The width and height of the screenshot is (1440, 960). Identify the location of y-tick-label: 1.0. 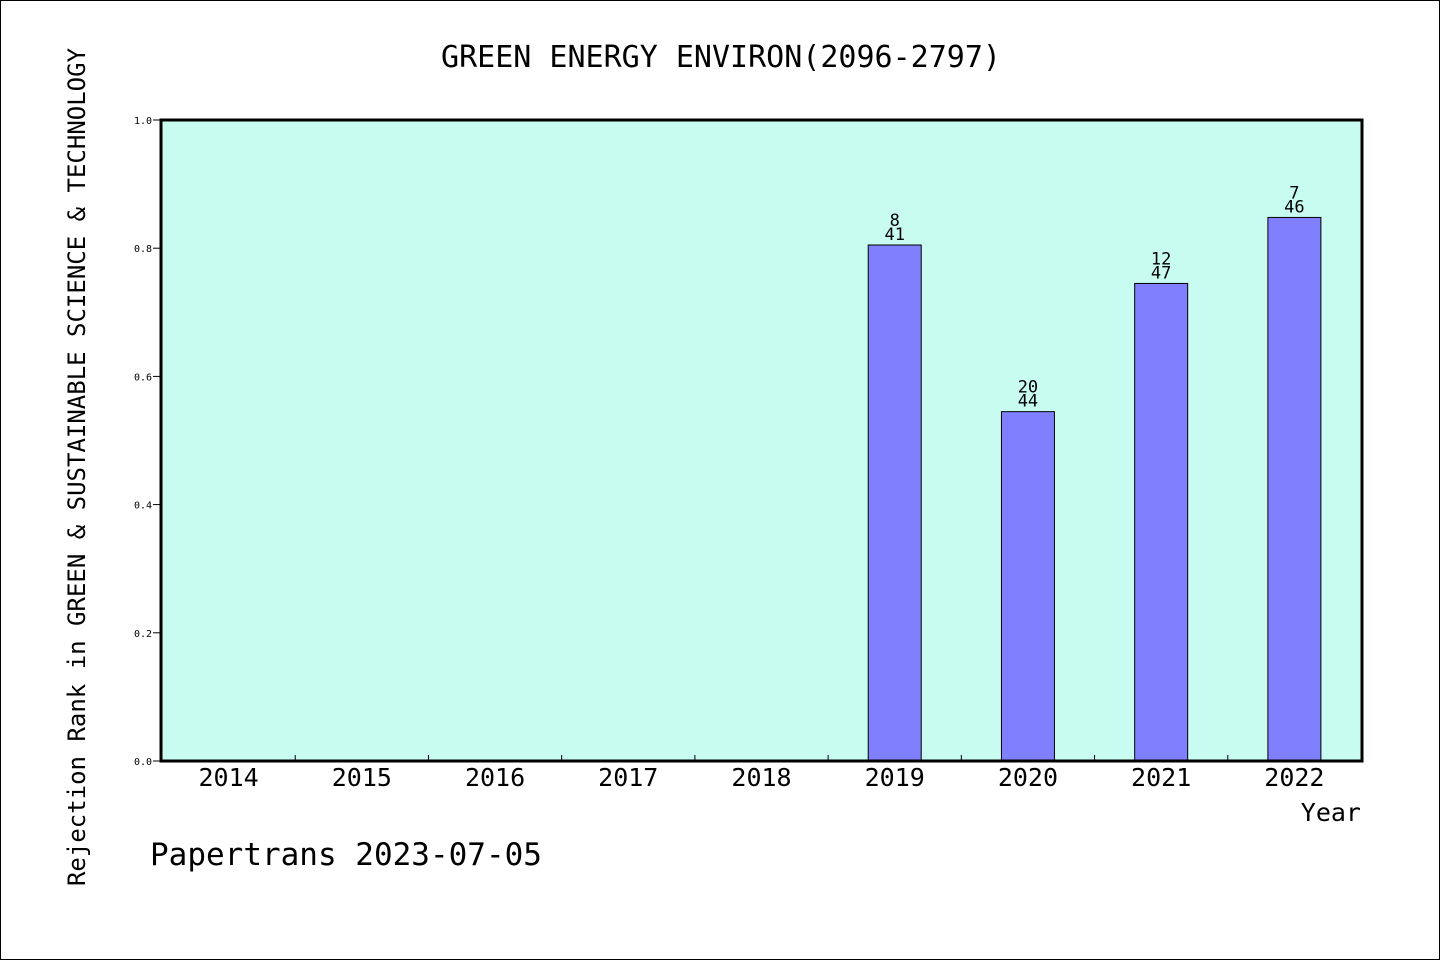
(143, 121).